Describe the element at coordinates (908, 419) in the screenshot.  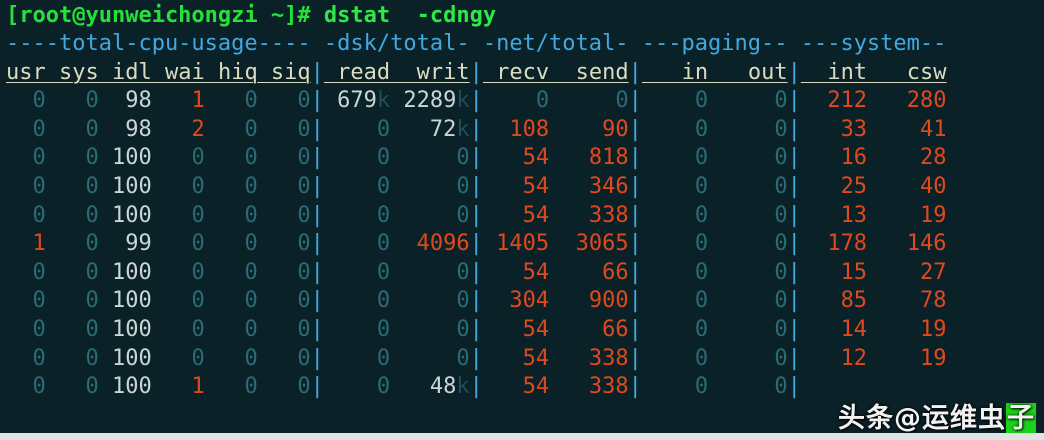
I see `at-symbol: @` at that location.